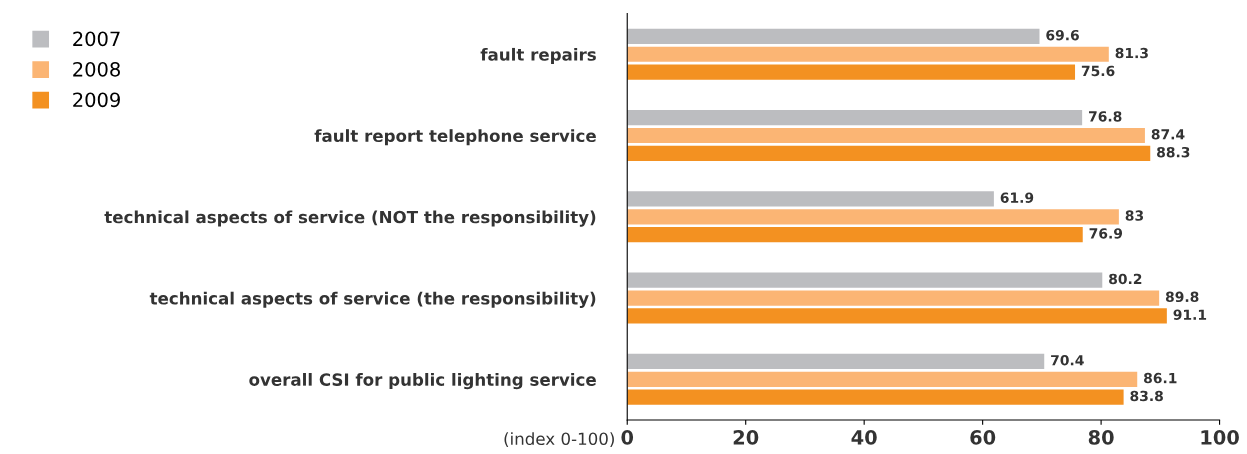  Describe the element at coordinates (1106, 233) in the screenshot. I see `data-label: 76.9` at that location.